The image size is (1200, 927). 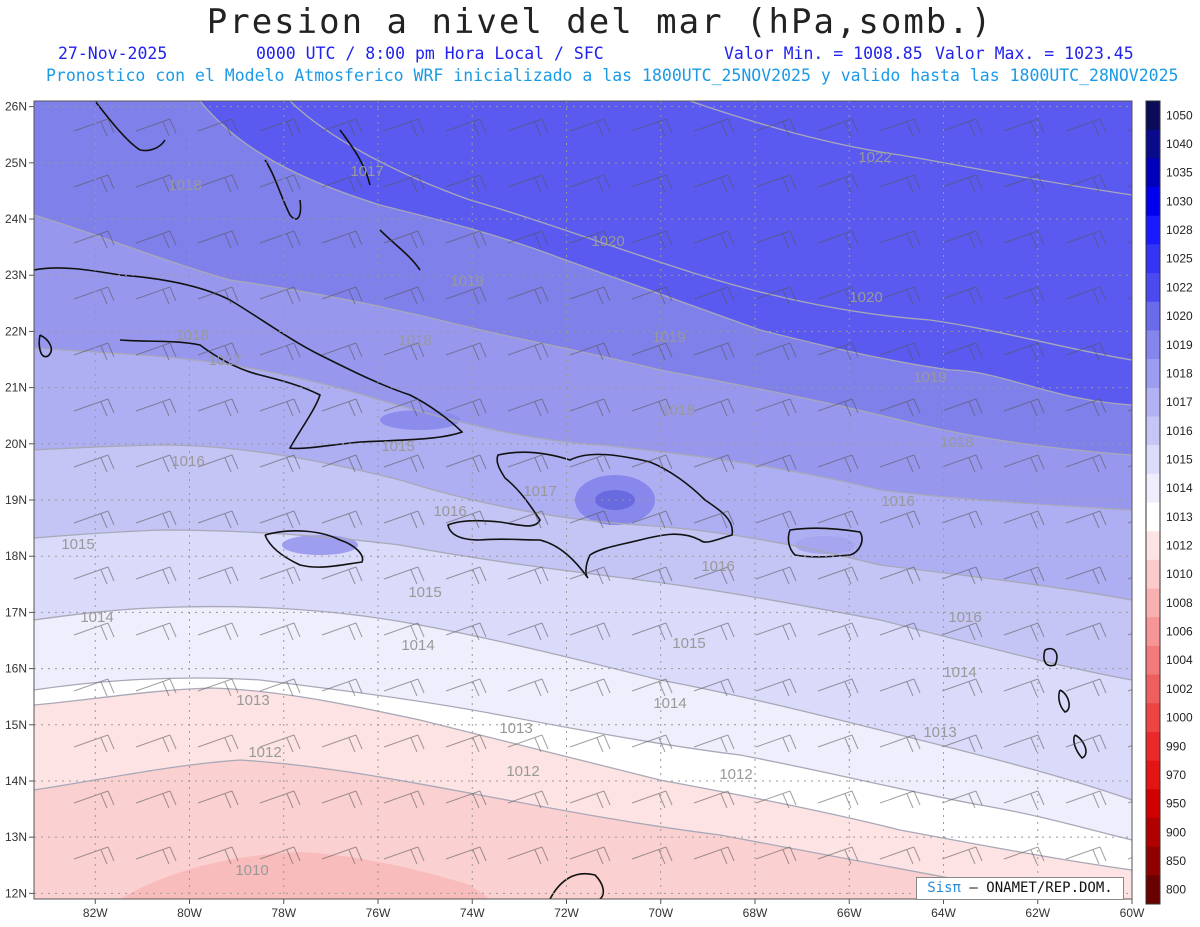 I want to click on lat-tick-label: 18N, so click(x=16, y=556).